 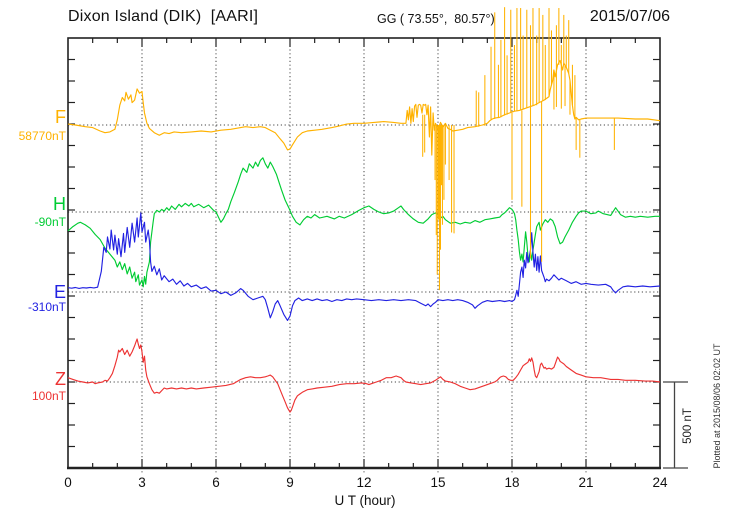 I want to click on x-tick-label: 21, so click(x=585, y=482).